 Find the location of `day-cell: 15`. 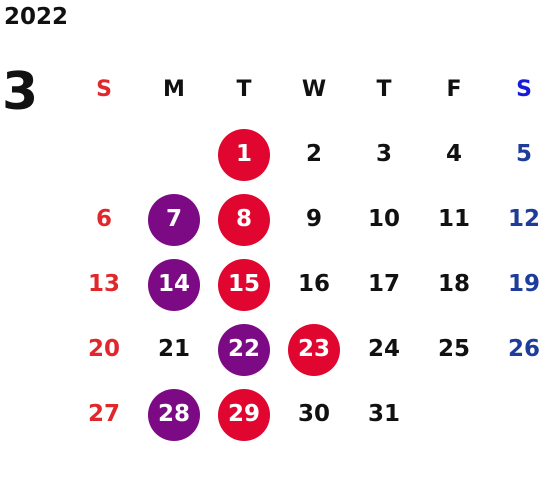

day-cell: 15 is located at coordinates (244, 284).